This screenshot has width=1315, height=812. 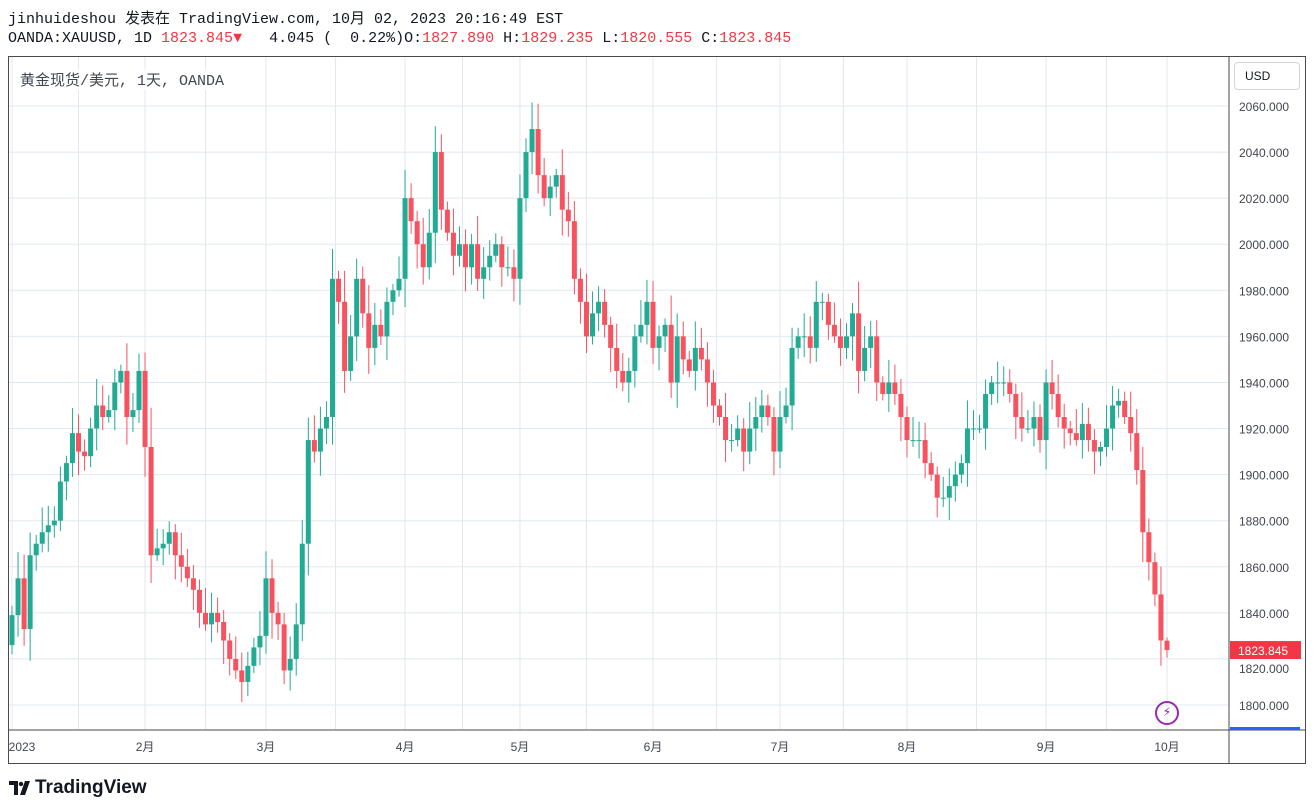 I want to click on close-value: 1823.845, so click(x=755, y=38).